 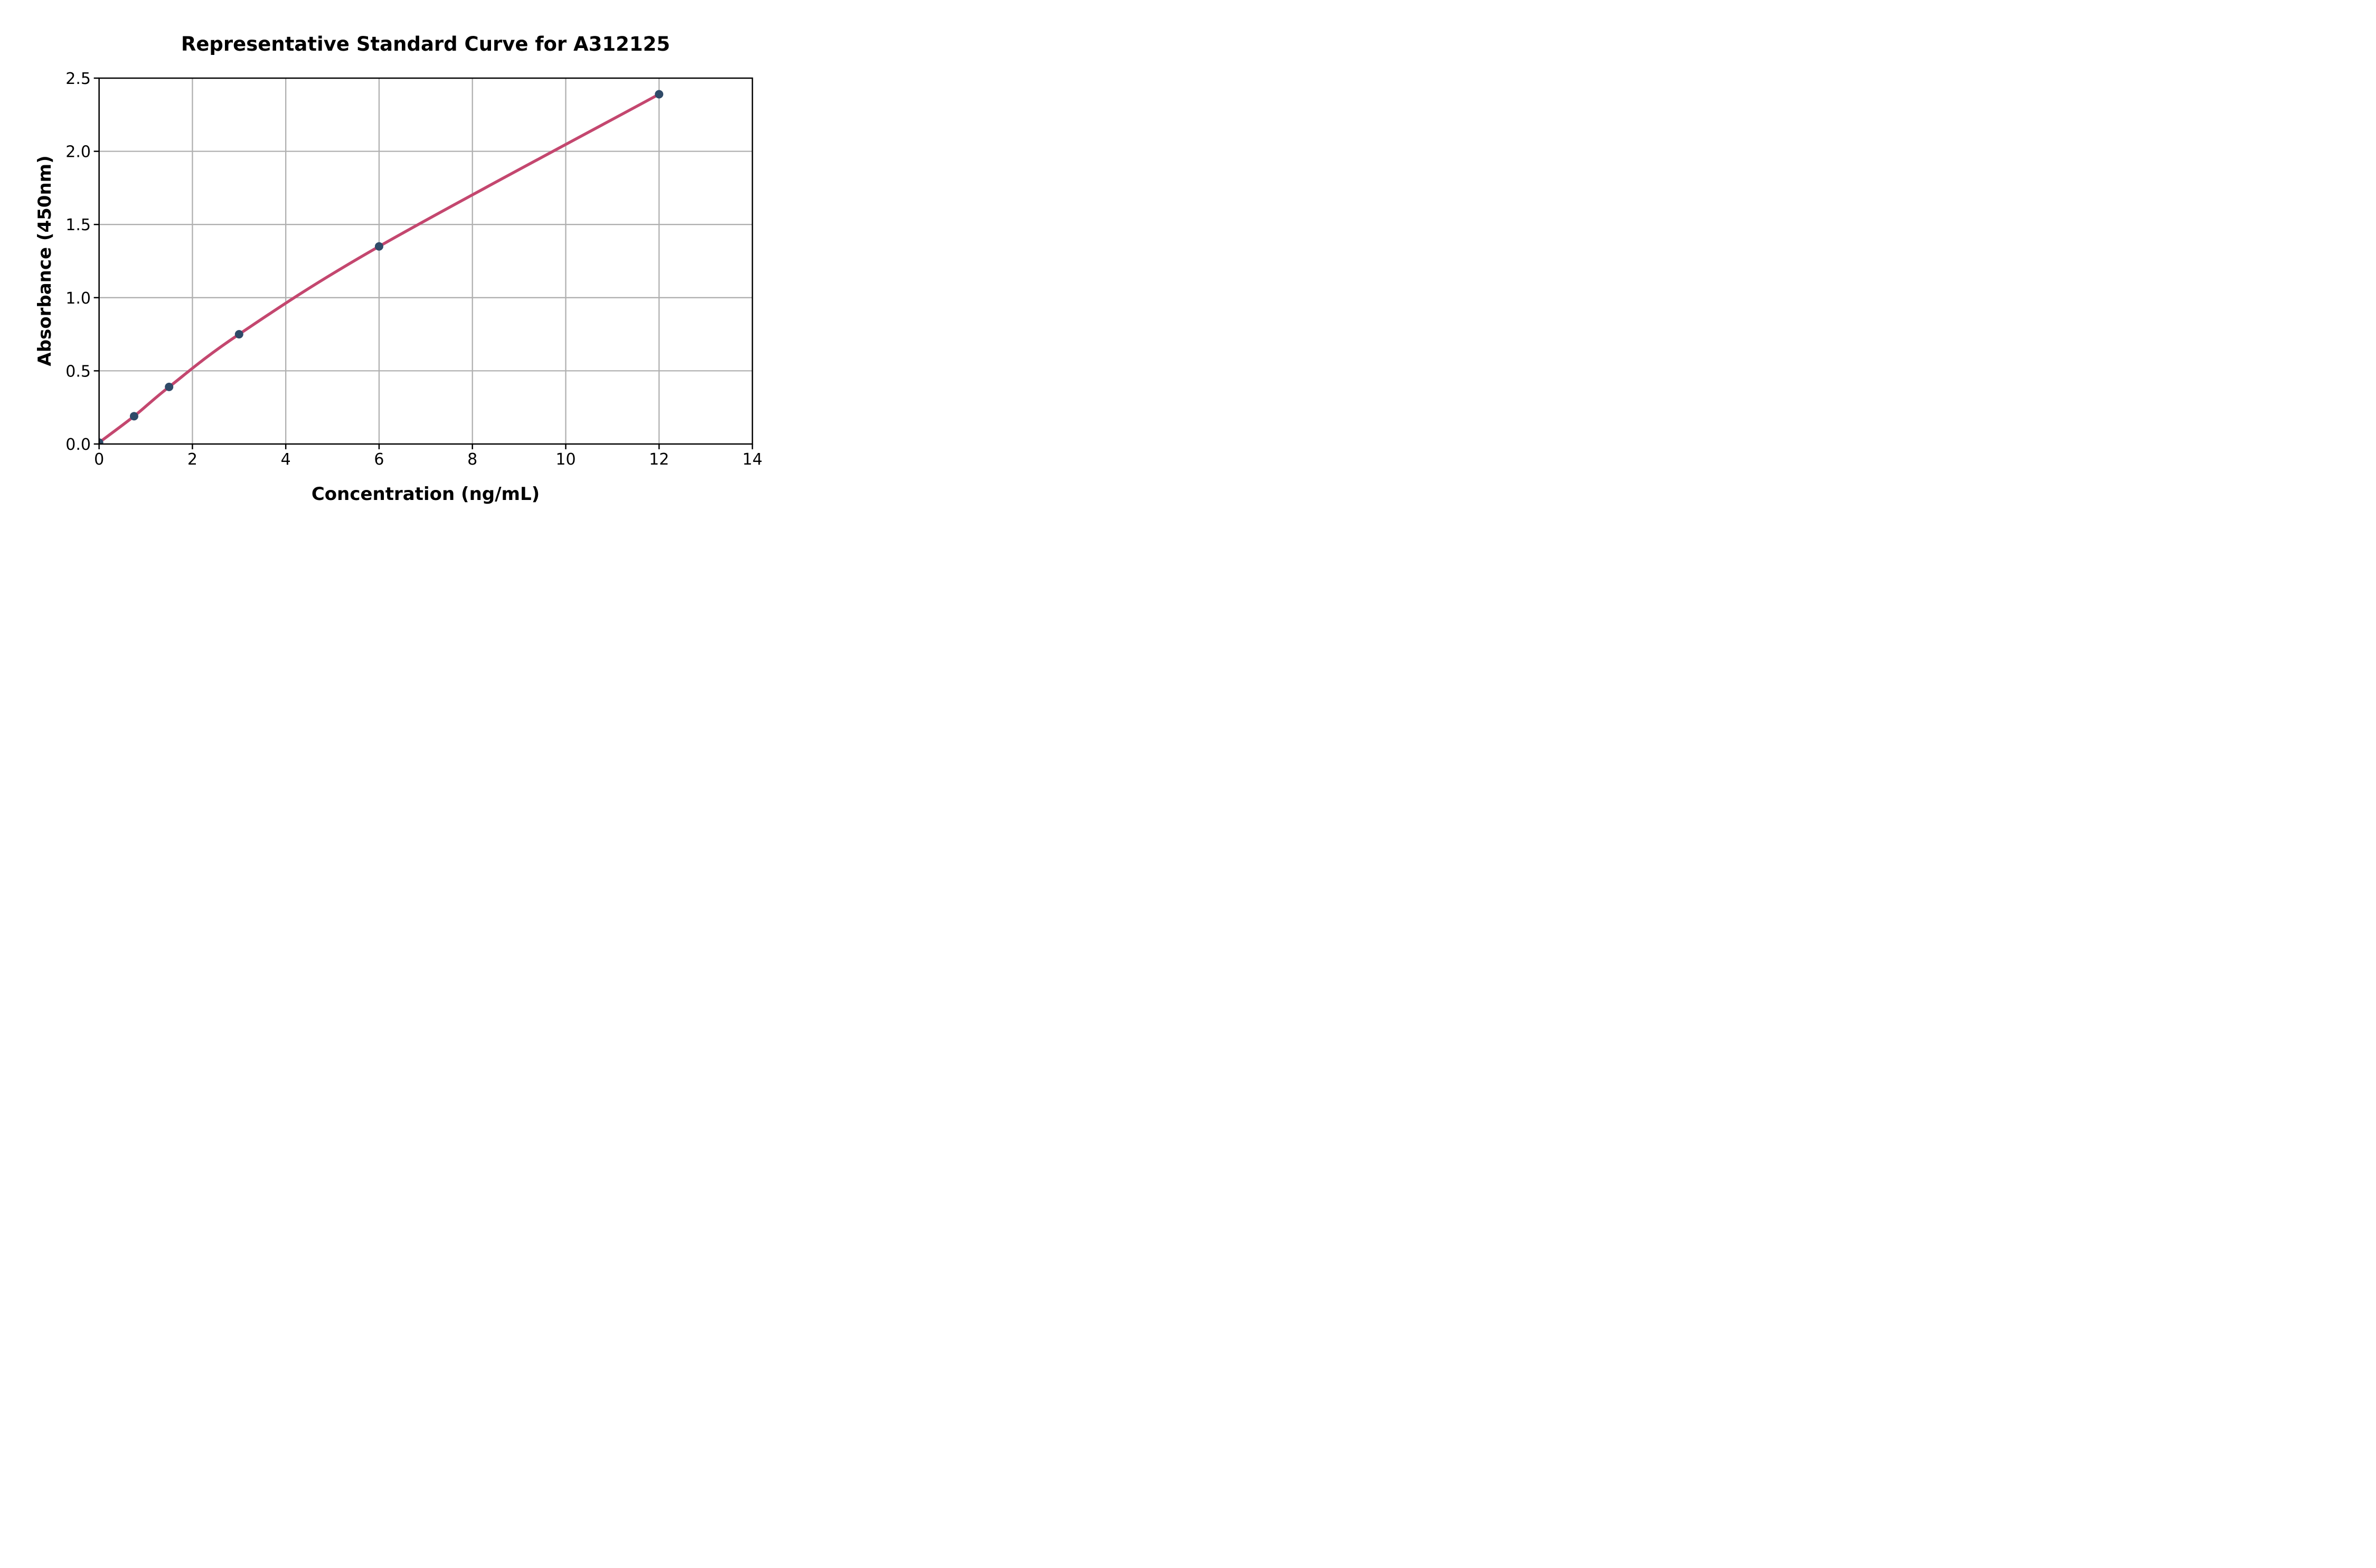 I want to click on x-tick-label-12: 12, so click(x=659, y=459).